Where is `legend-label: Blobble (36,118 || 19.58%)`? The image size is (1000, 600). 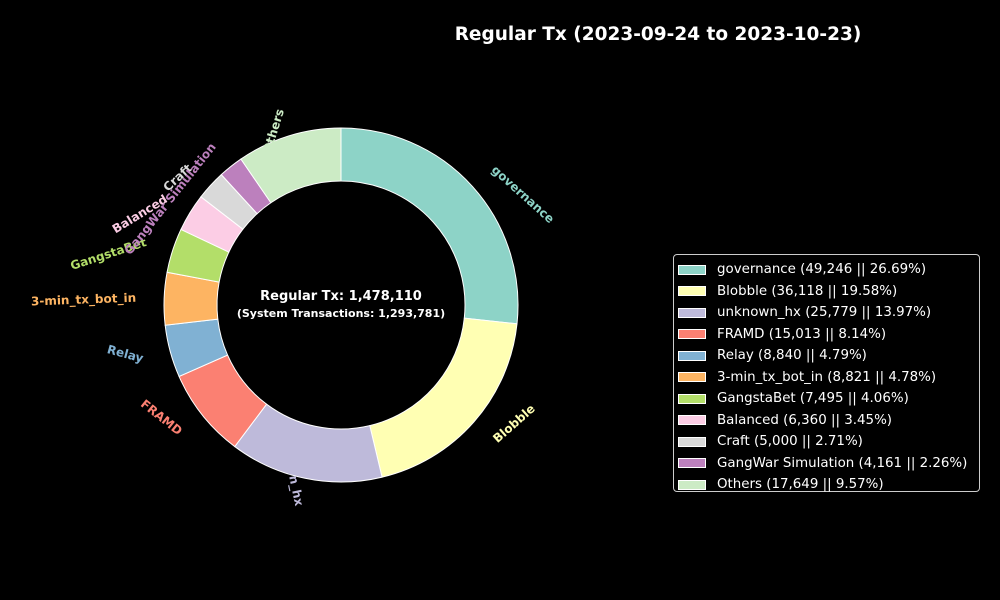
legend-label: Blobble (36,118 || 19.58%) is located at coordinates (807, 291).